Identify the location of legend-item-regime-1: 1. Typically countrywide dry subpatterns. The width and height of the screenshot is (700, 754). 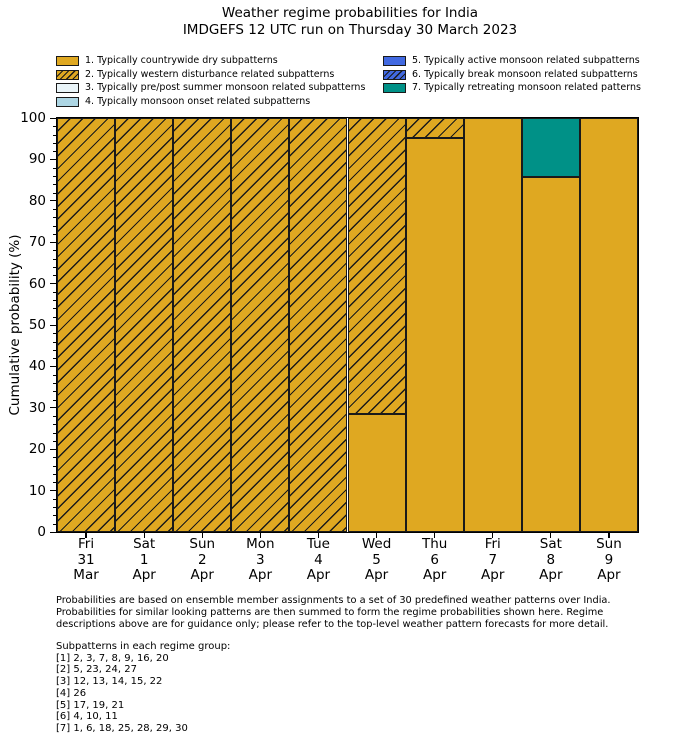
(210, 61).